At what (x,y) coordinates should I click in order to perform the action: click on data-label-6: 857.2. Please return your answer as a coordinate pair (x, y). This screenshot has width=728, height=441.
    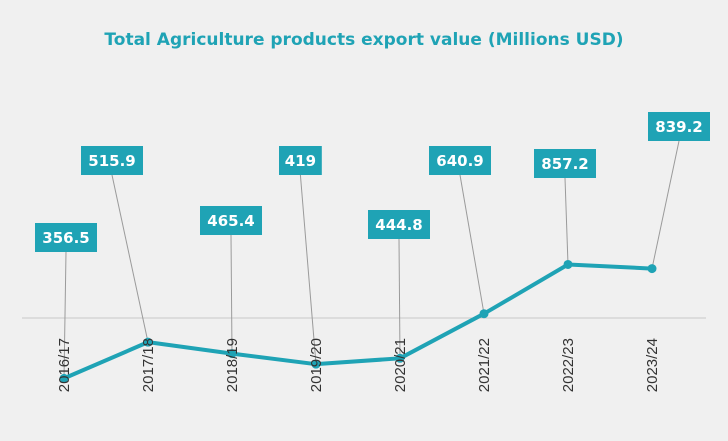
    Looking at the image, I should click on (564, 164).